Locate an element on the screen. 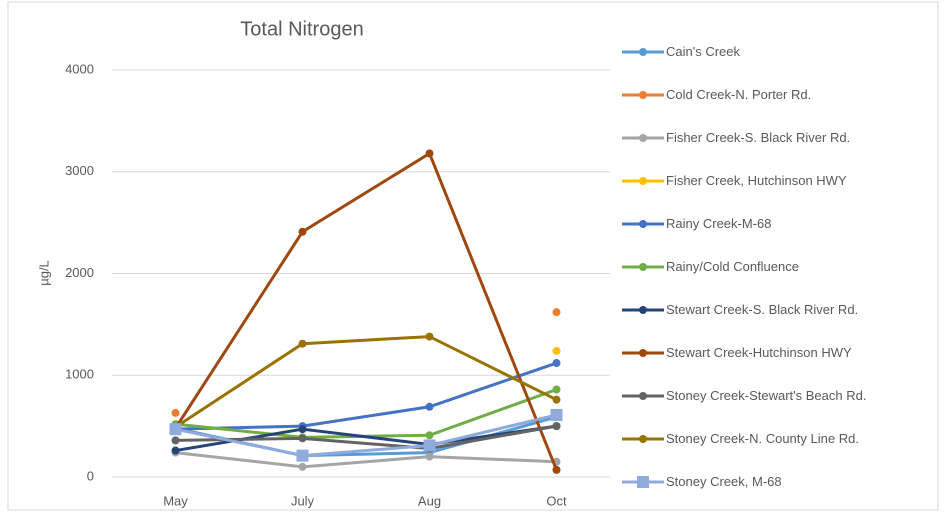  legend-label: Stoney Creek-N. County Line Rd. is located at coordinates (762, 438).